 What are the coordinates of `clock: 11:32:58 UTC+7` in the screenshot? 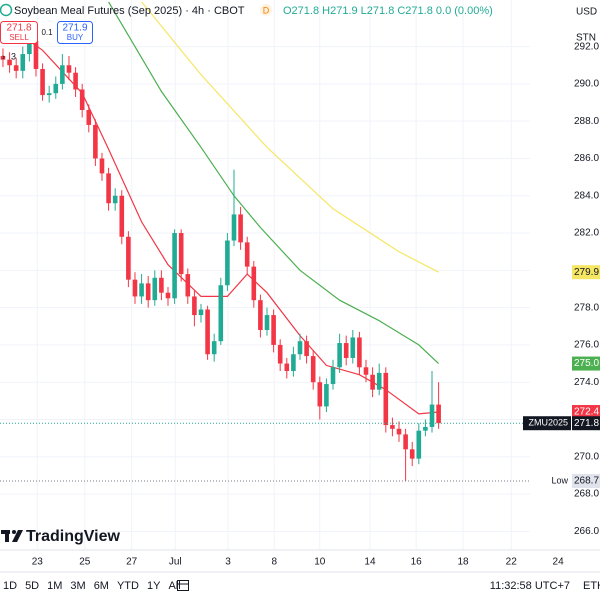 It's located at (530, 586).